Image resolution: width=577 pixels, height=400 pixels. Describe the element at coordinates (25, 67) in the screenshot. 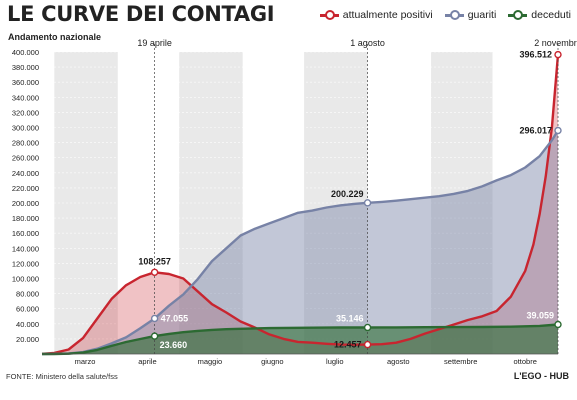

I see `y-tick-label: 380.000` at that location.